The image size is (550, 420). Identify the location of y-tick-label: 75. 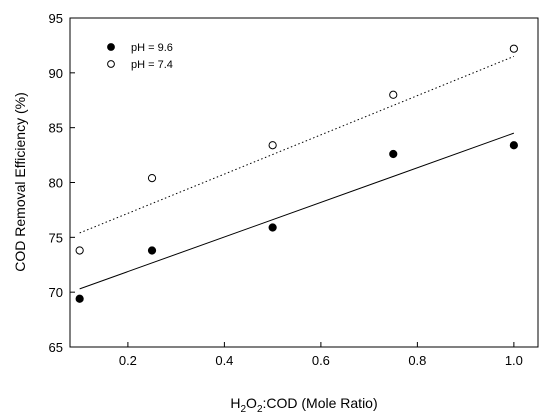
(56, 237).